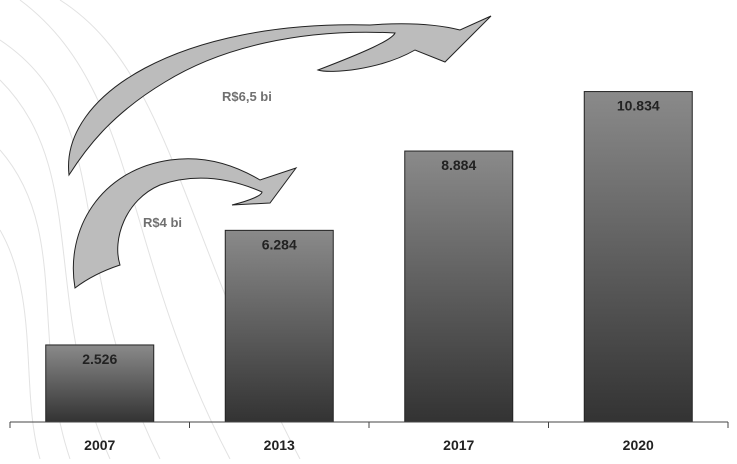 The image size is (737, 464). I want to click on x-tick-label-2020: 2020, so click(638, 445).